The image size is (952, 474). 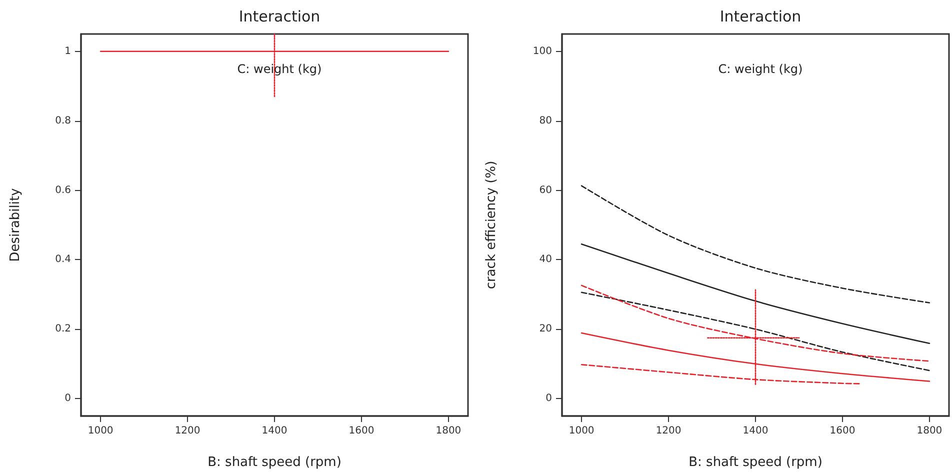 What do you see at coordinates (545, 120) in the screenshot?
I see `y-tick-label: 80` at bounding box center [545, 120].